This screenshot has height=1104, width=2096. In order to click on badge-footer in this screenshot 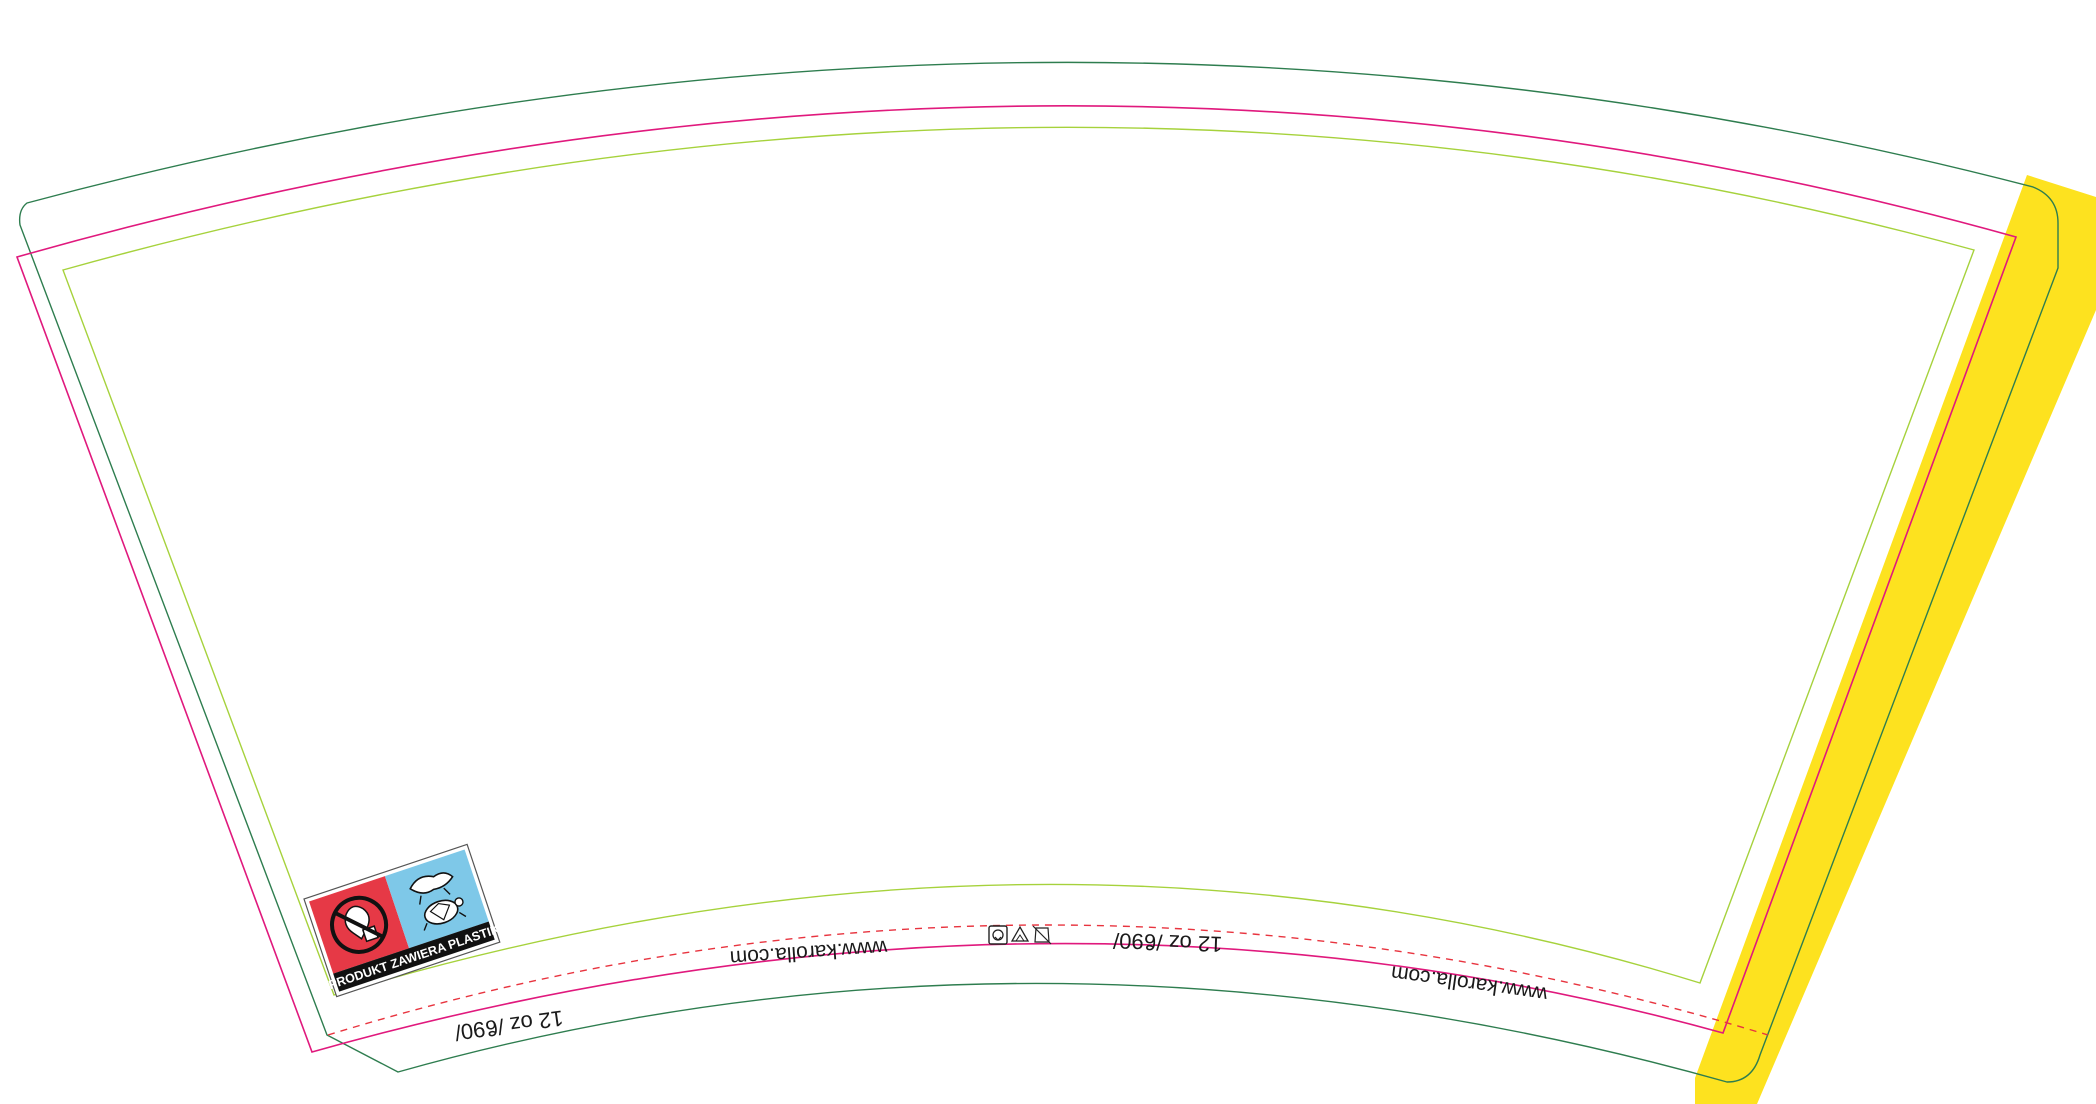, I will do `click(414, 956)`.